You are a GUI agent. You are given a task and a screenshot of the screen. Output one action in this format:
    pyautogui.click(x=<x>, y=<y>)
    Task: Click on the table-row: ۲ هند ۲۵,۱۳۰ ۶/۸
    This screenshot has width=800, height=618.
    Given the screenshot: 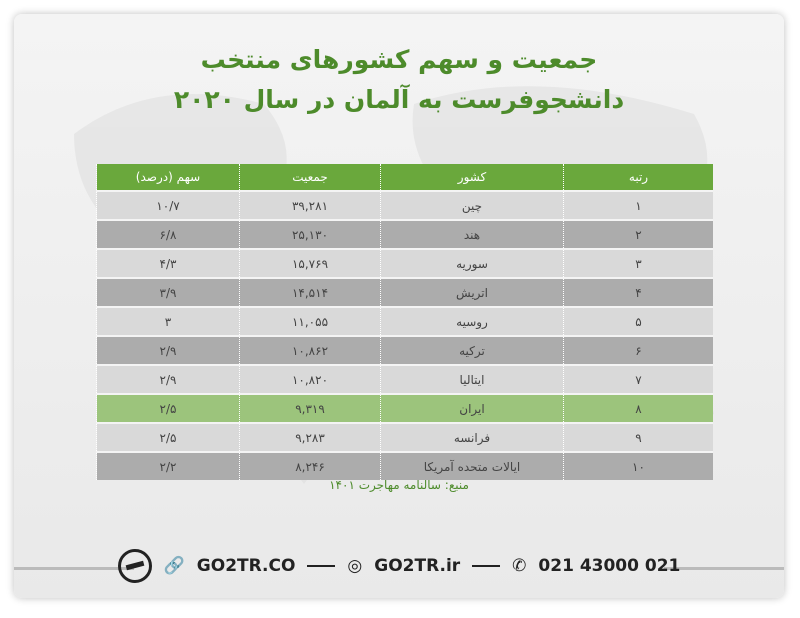 What is the action you would take?
    pyautogui.click(x=404, y=234)
    